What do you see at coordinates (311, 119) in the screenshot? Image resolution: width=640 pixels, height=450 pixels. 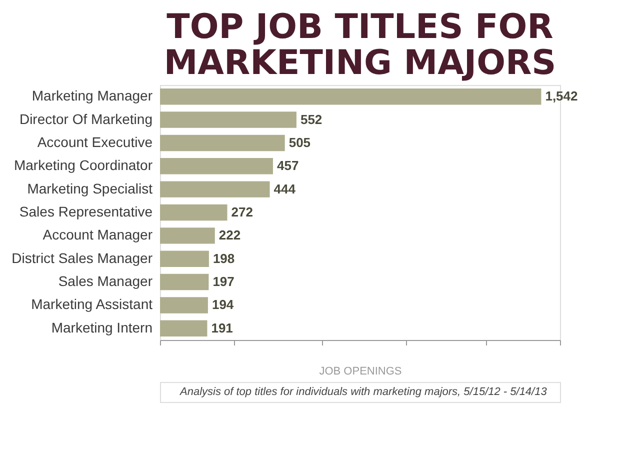 I see `data-label: 552` at bounding box center [311, 119].